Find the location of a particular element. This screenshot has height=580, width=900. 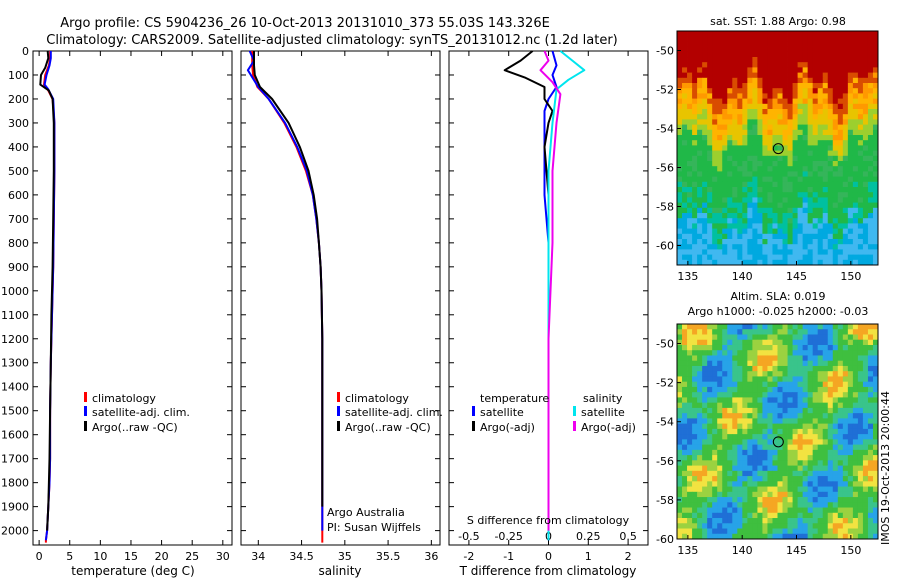

sla-heatmap-cells is located at coordinates (778, 432).